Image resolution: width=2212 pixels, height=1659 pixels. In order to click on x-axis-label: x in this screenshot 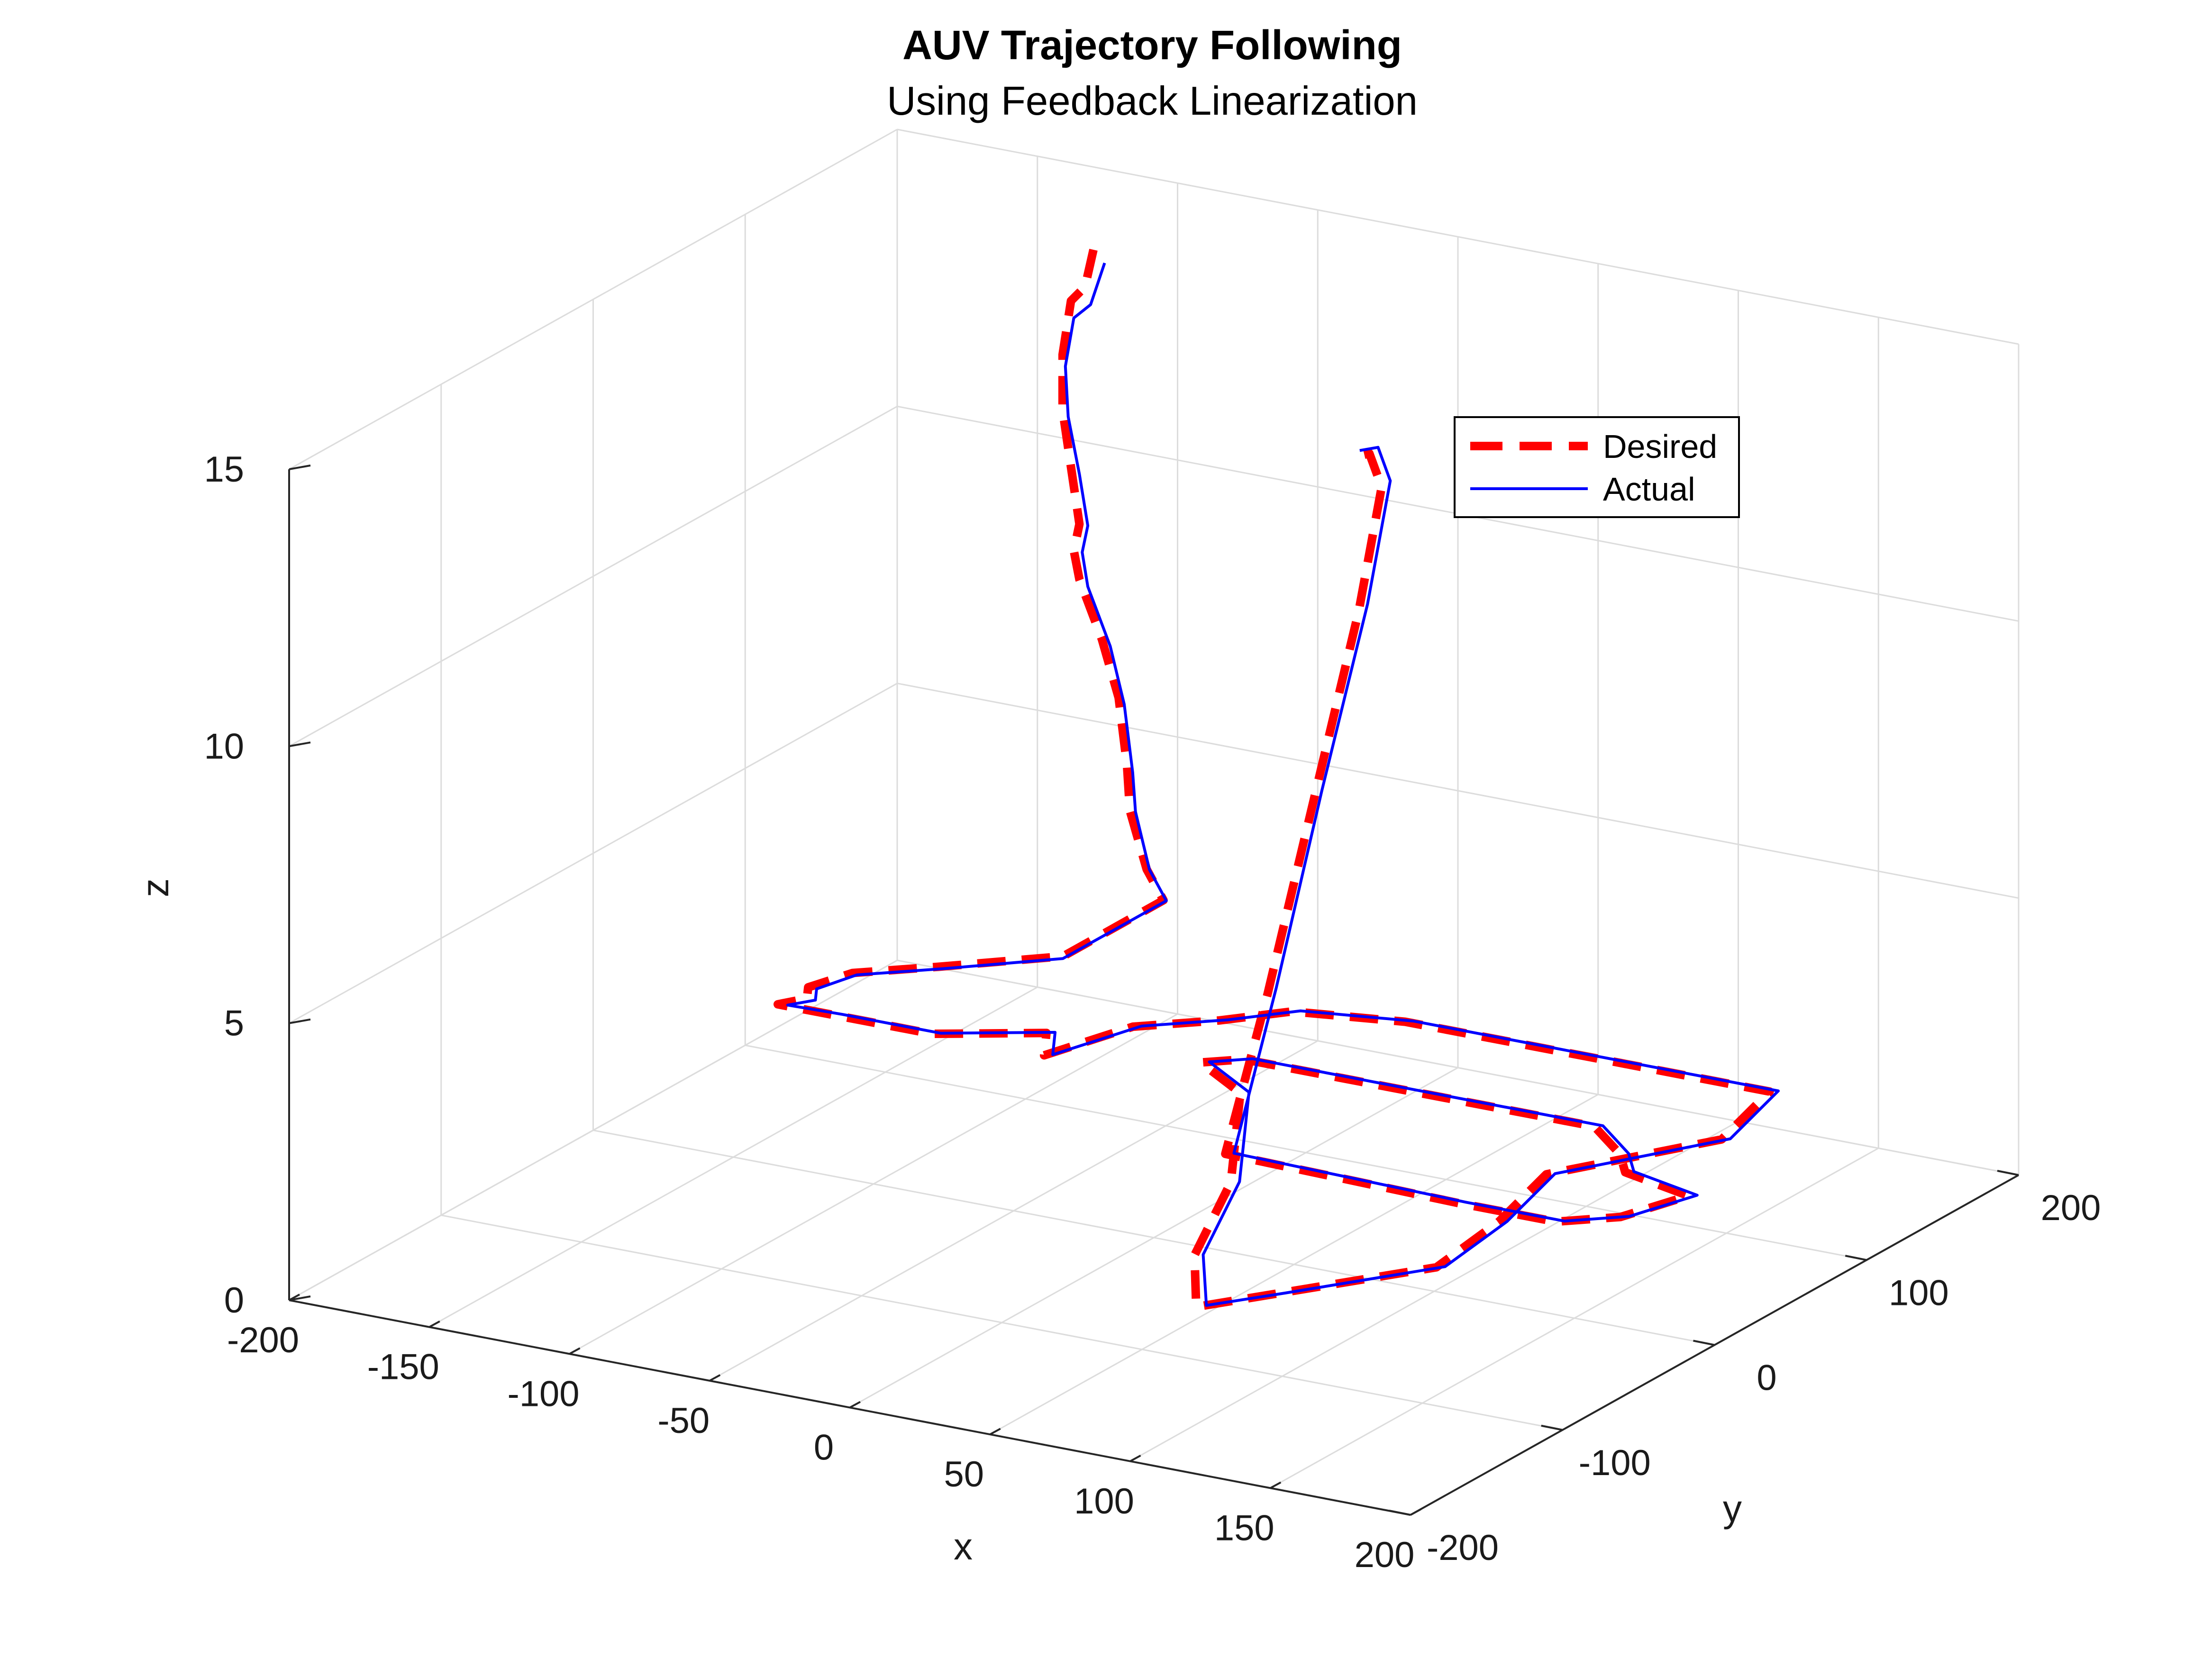, I will do `click(963, 1546)`.